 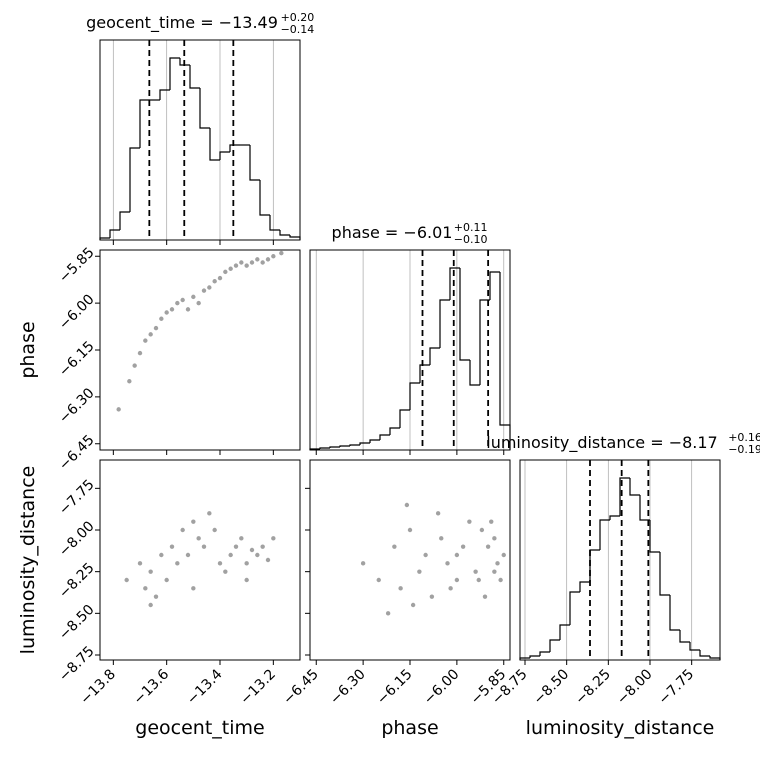 What do you see at coordinates (301, 687) in the screenshot?
I see `x-tick-label: −6.45` at bounding box center [301, 687].